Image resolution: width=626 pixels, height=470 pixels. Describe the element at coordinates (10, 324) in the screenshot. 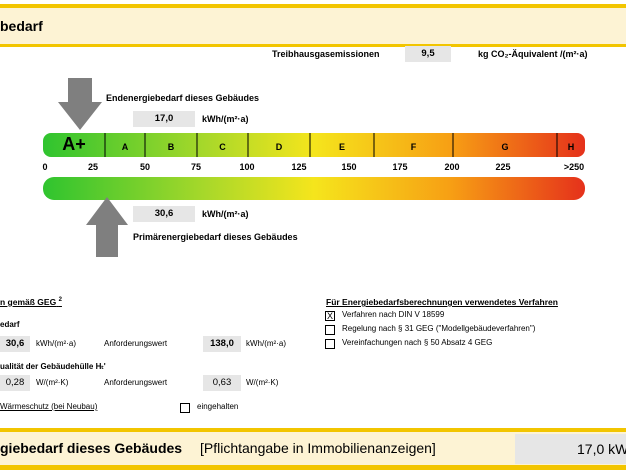

I see `primary-req-label: edarf` at that location.